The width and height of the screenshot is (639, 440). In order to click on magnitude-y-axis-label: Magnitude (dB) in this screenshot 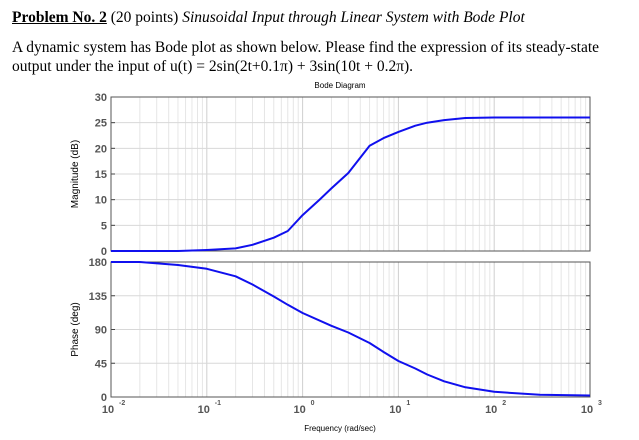, I will do `click(75, 174)`.